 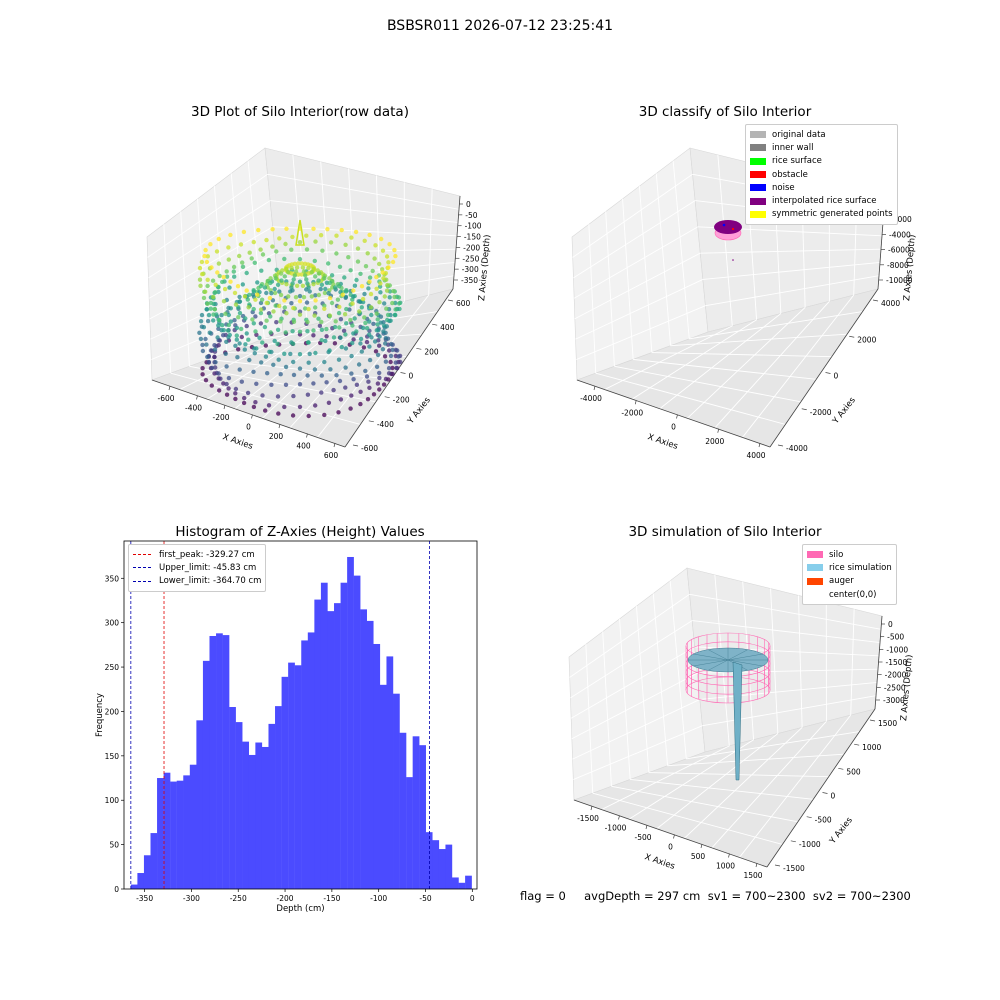 What do you see at coordinates (725, 532) in the screenshot?
I see `panel4-title: 3D simulation of Silo Interior` at bounding box center [725, 532].